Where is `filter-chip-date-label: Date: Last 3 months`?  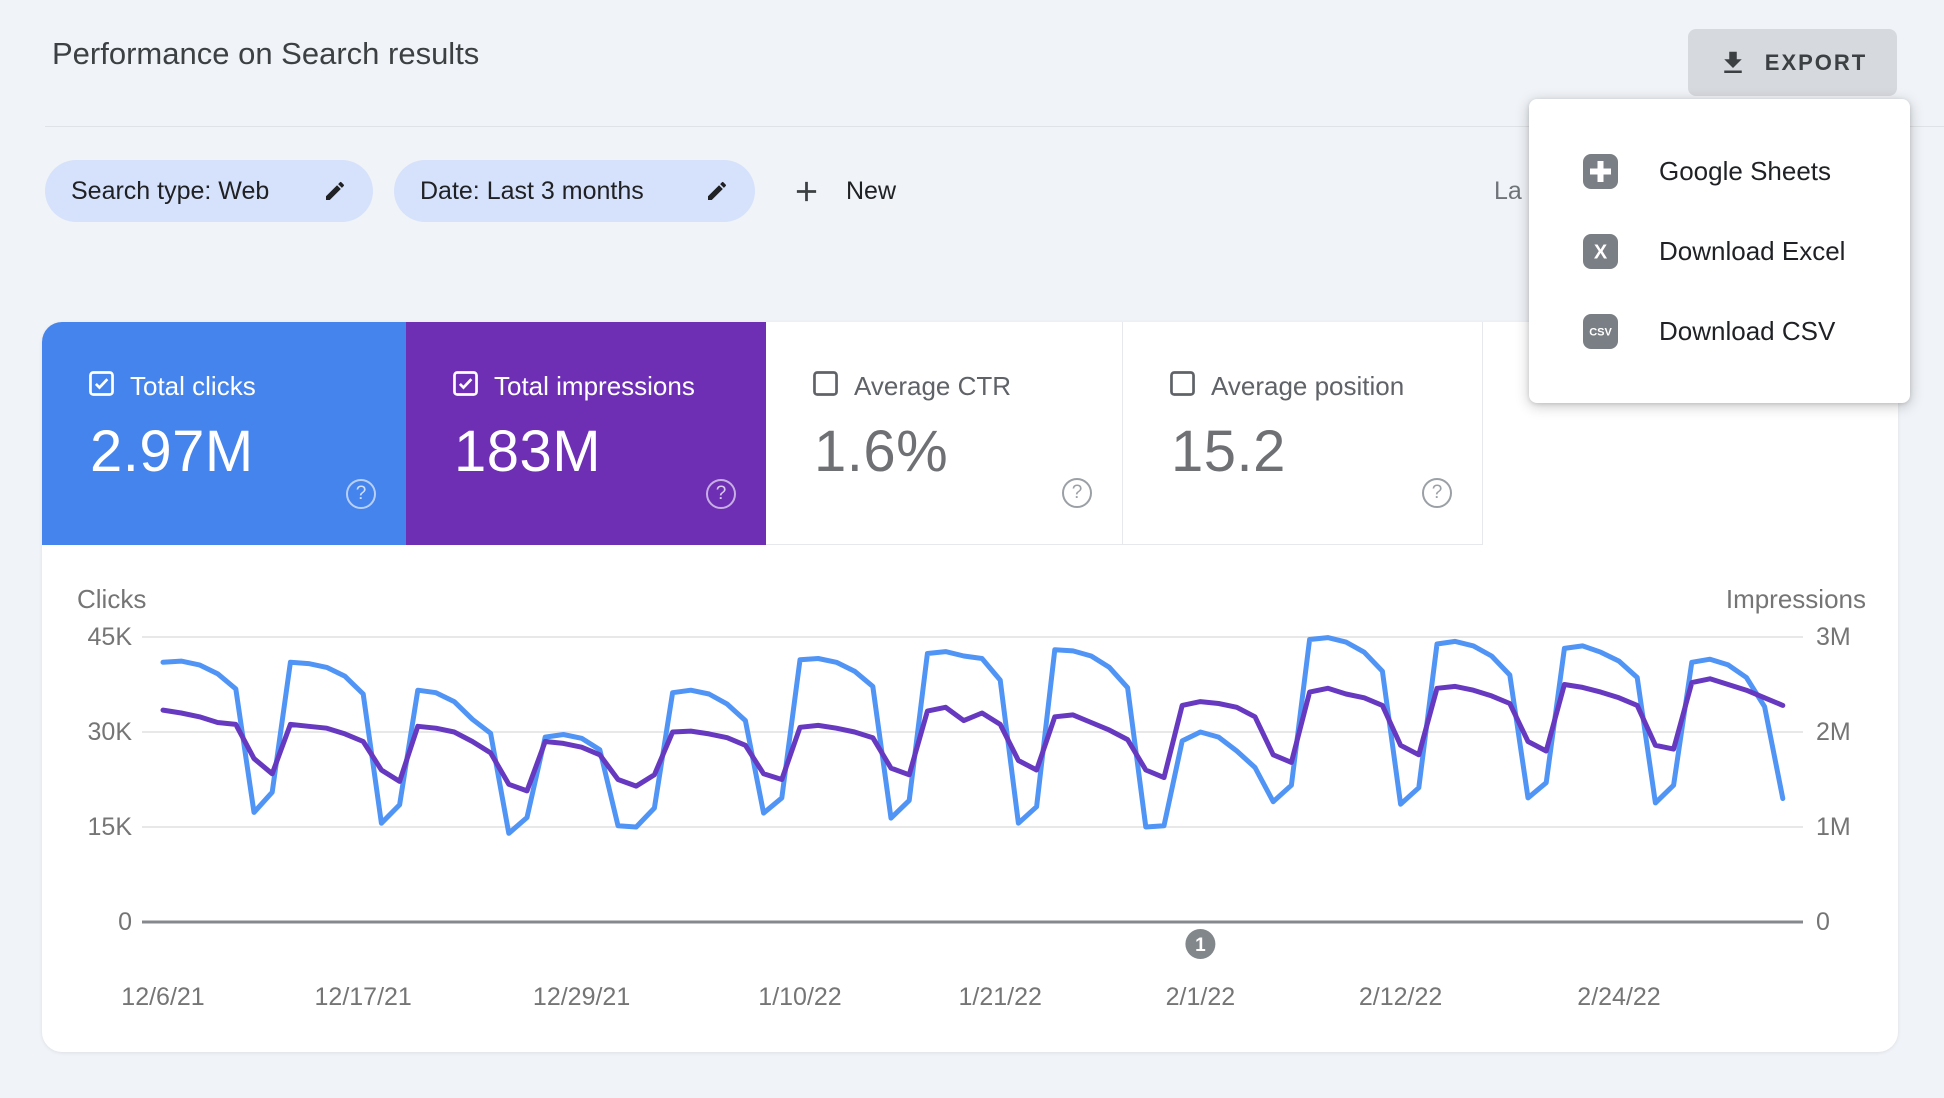 filter-chip-date-label: Date: Last 3 months is located at coordinates (532, 190).